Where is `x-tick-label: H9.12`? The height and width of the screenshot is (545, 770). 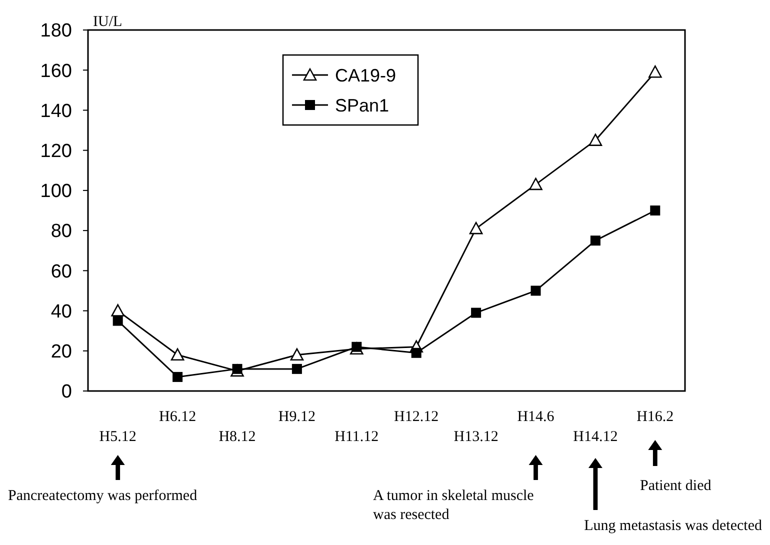
x-tick-label: H9.12 is located at coordinates (297, 417).